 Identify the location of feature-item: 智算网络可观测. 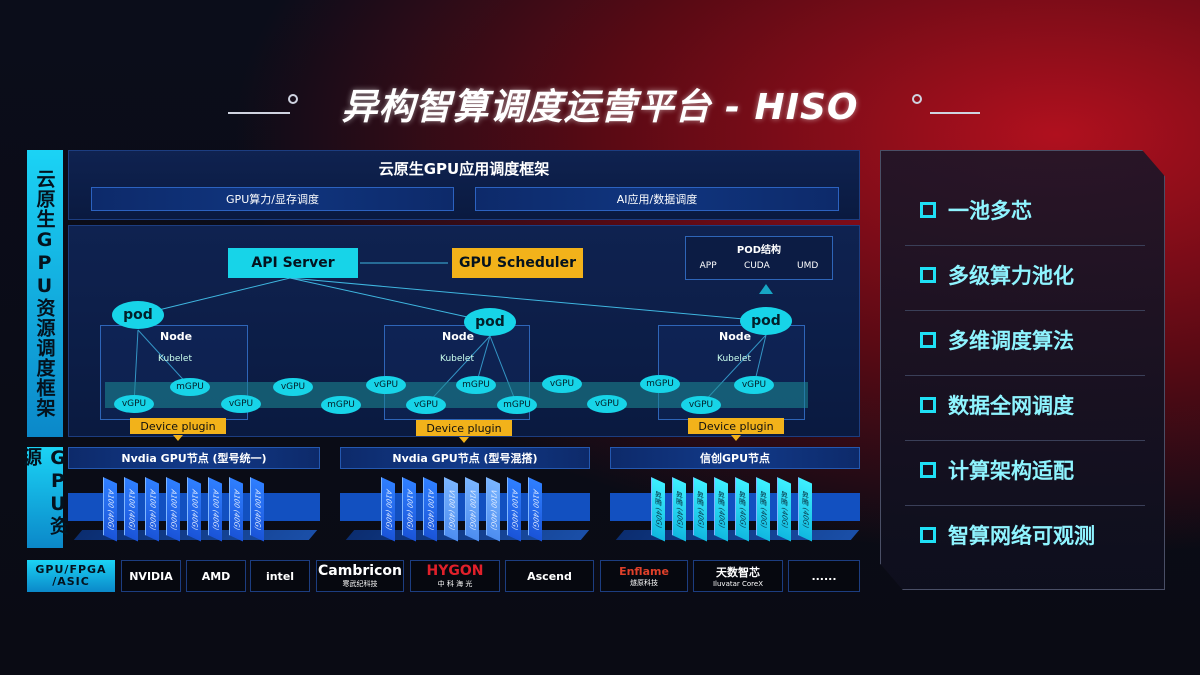
(1007, 535).